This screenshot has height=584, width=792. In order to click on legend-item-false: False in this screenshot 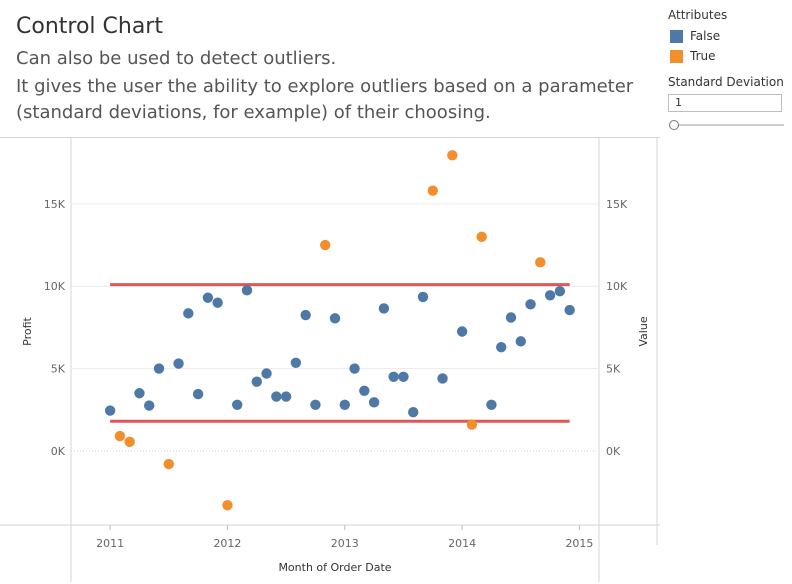, I will do `click(697, 36)`.